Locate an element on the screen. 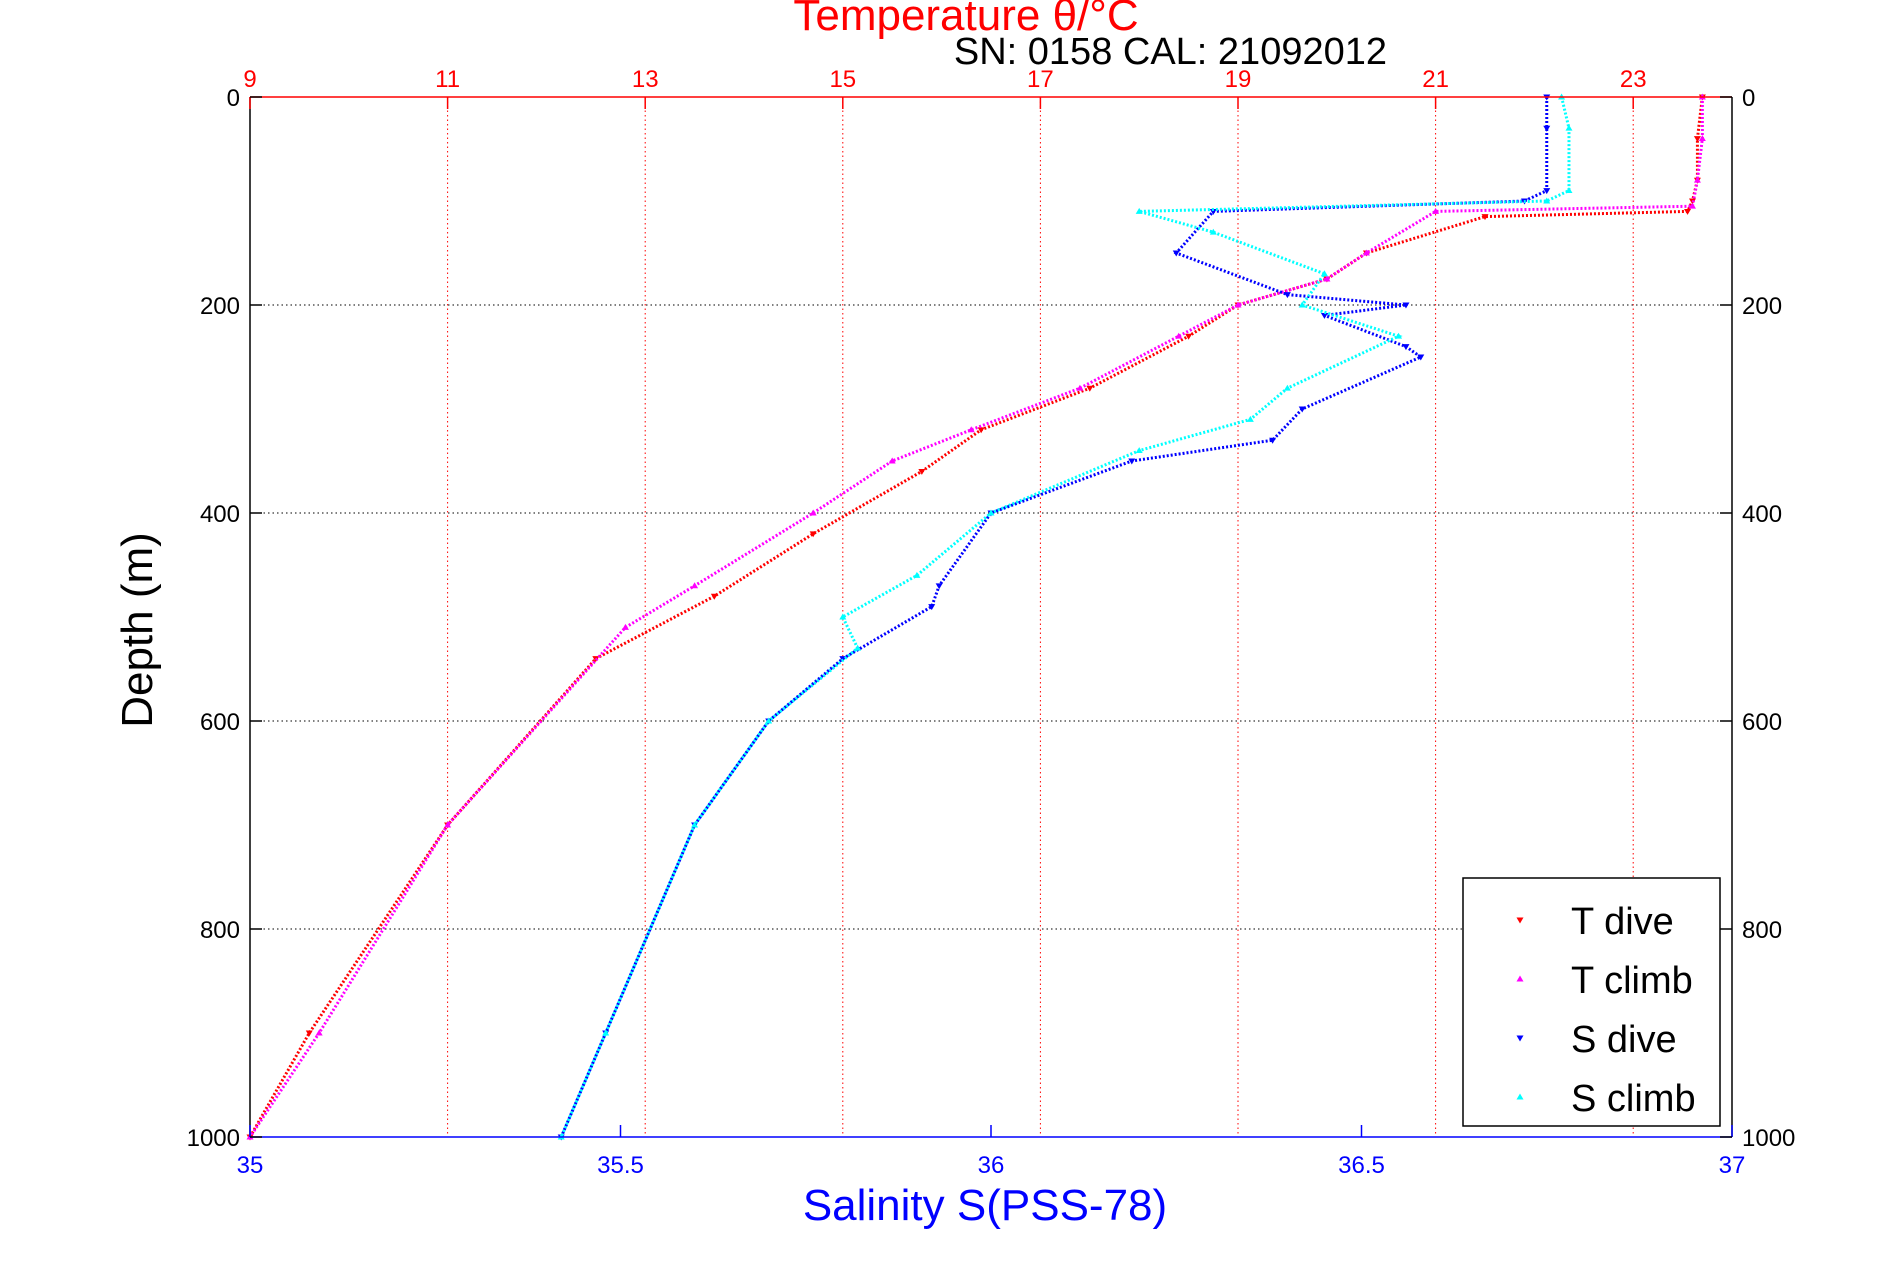  right-tick-label-800: 800 is located at coordinates (1762, 930).